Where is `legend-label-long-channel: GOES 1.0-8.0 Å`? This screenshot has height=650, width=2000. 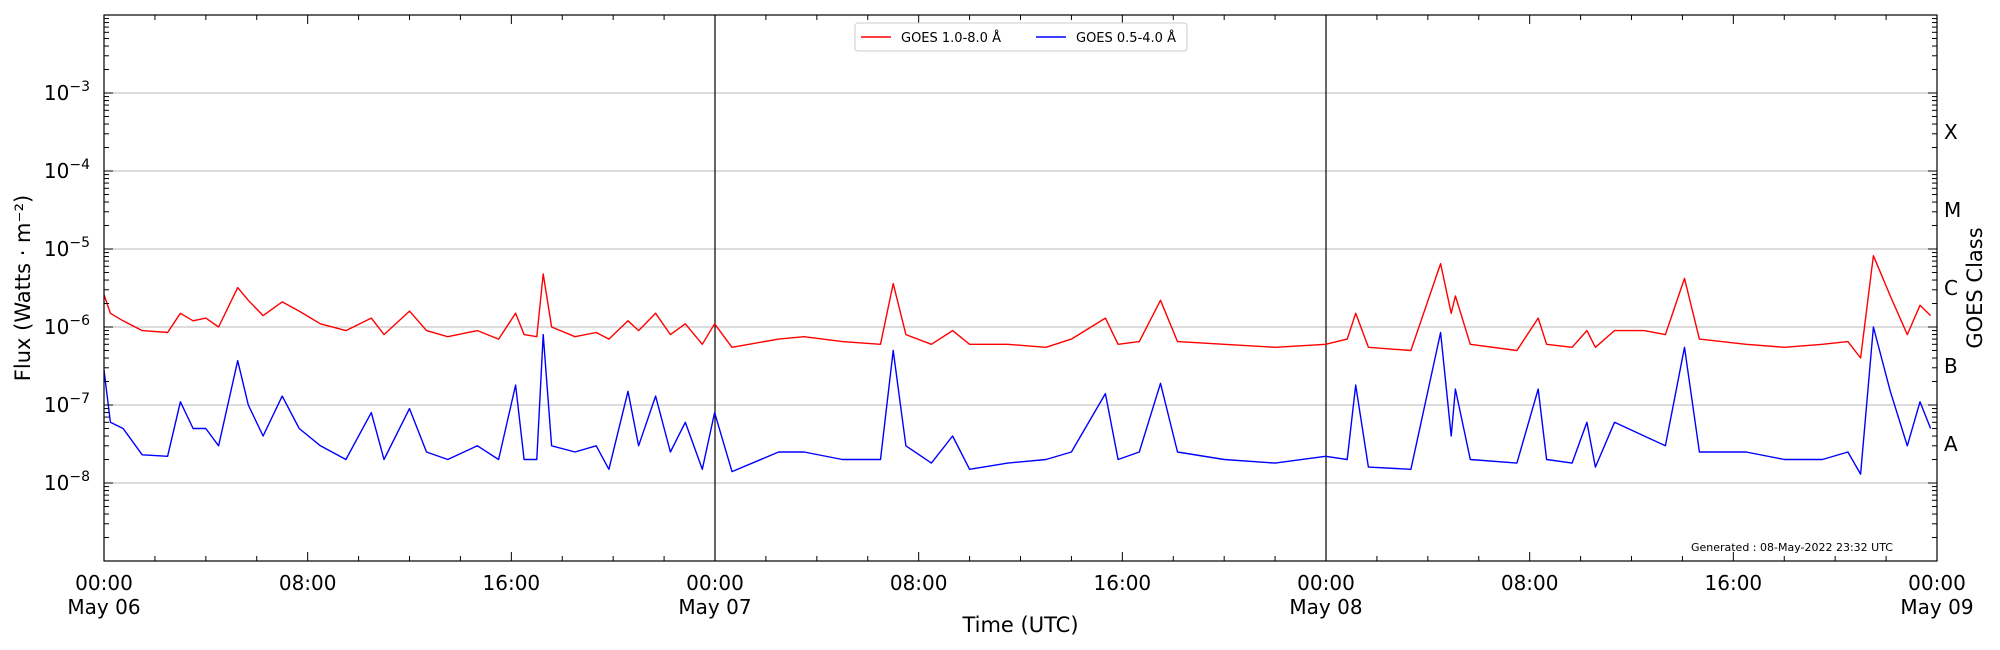
legend-label-long-channel: GOES 1.0-8.0 Å is located at coordinates (951, 38).